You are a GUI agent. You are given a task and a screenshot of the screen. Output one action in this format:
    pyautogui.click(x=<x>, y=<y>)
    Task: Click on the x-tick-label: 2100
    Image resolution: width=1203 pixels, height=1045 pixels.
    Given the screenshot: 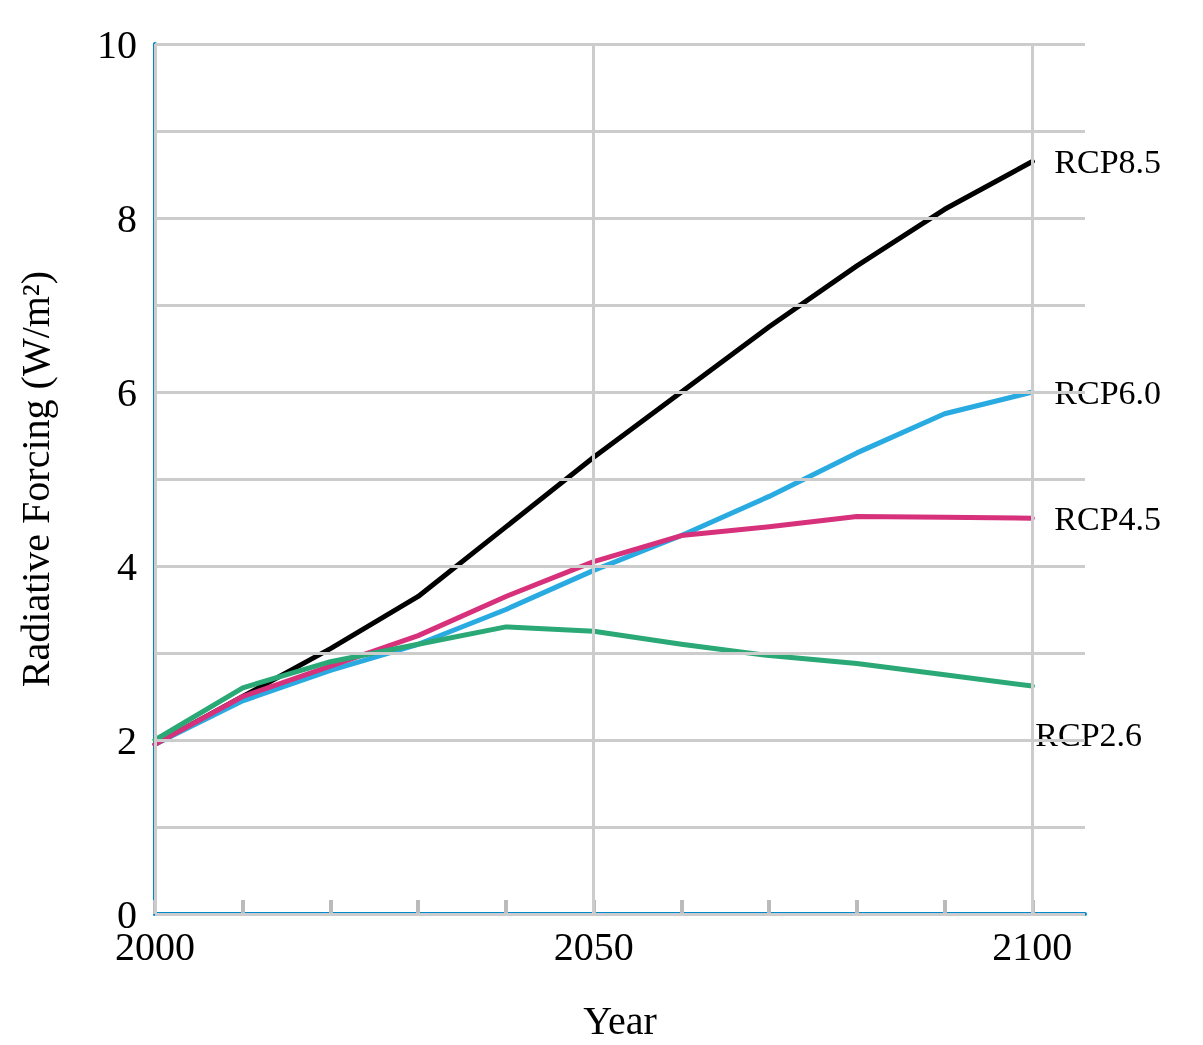 What is the action you would take?
    pyautogui.click(x=1032, y=946)
    